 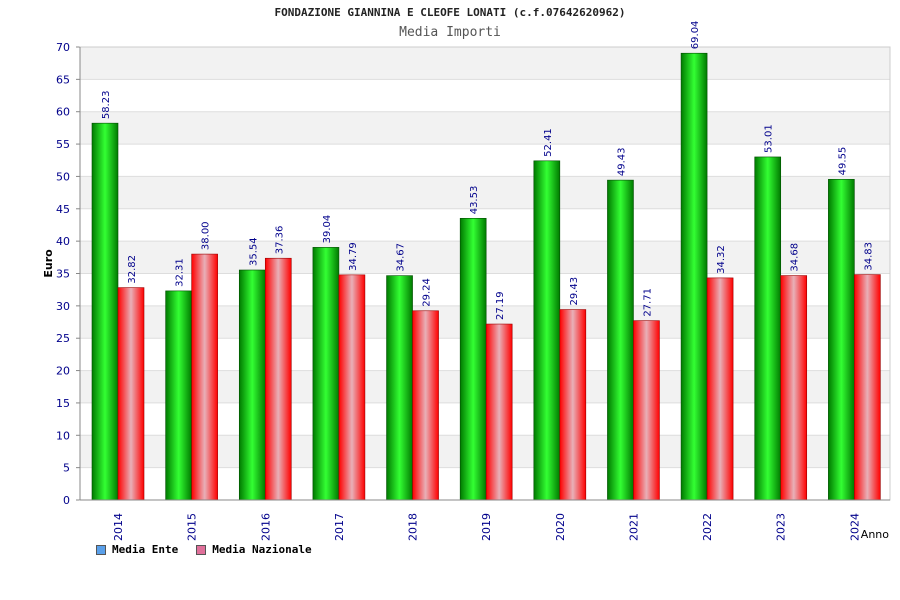 I want to click on y-tick-label: 25, so click(x=63, y=338).